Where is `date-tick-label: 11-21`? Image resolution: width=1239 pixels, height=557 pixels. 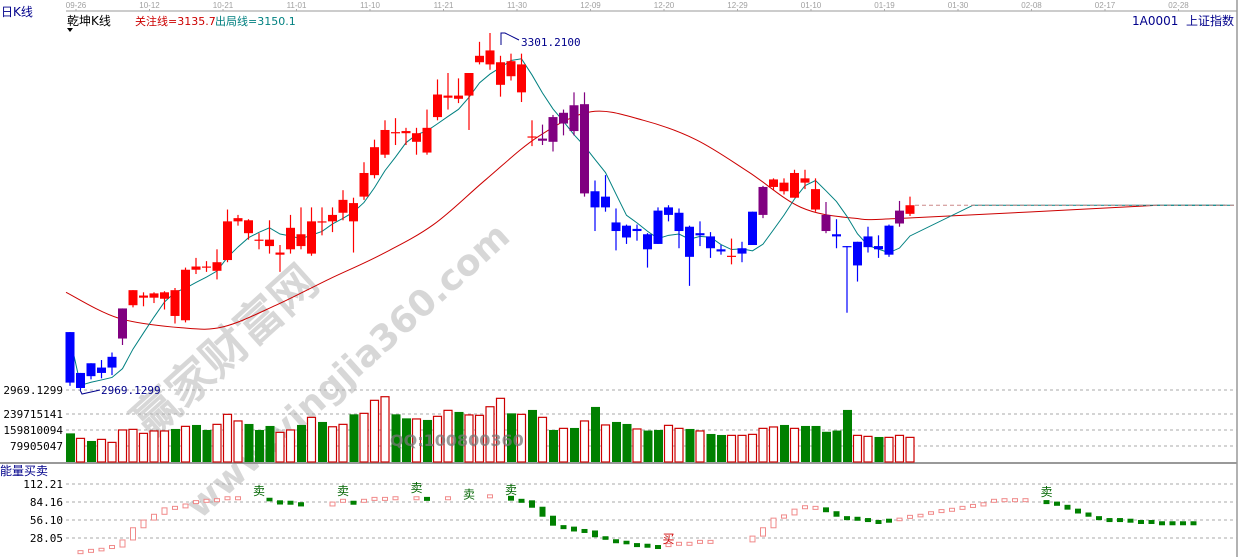 date-tick-label: 11-21 is located at coordinates (444, 5).